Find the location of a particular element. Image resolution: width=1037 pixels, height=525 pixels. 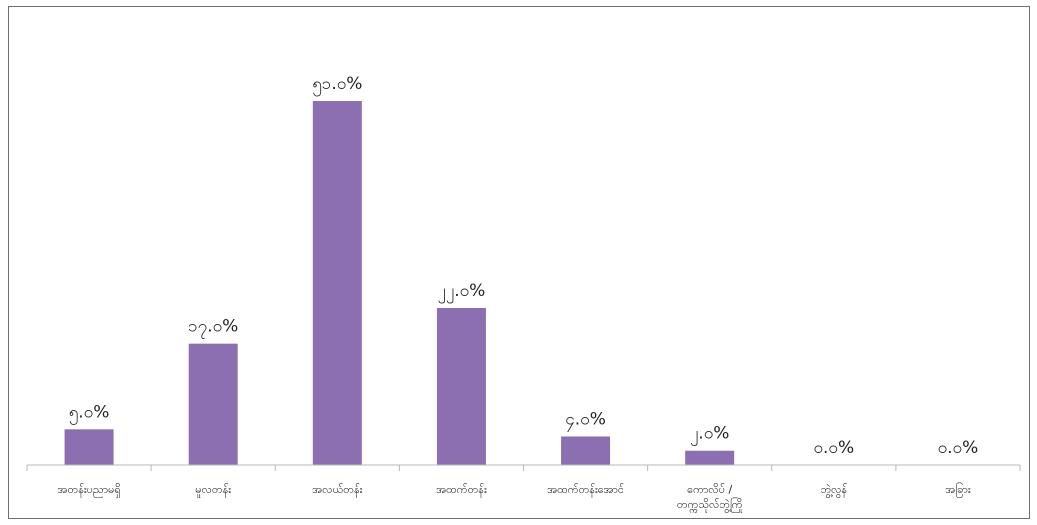

category-label: အခြား is located at coordinates (958, 490).